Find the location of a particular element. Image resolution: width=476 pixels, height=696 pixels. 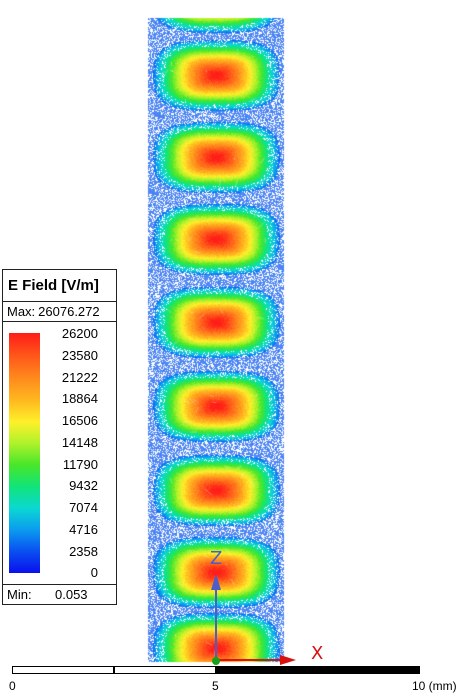

z-axis-label: Z is located at coordinates (216, 558).